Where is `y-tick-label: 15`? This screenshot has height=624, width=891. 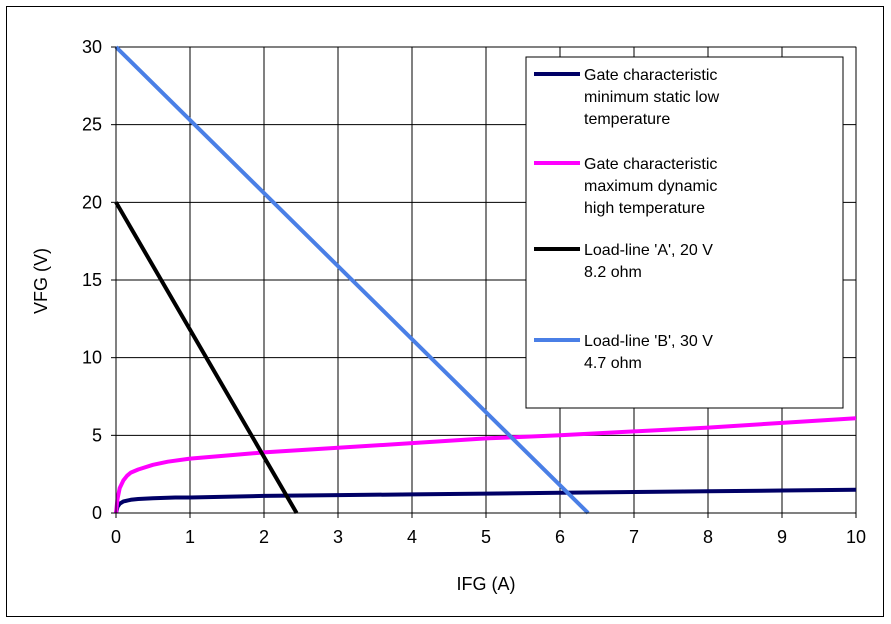 y-tick-label: 15 is located at coordinates (92, 280).